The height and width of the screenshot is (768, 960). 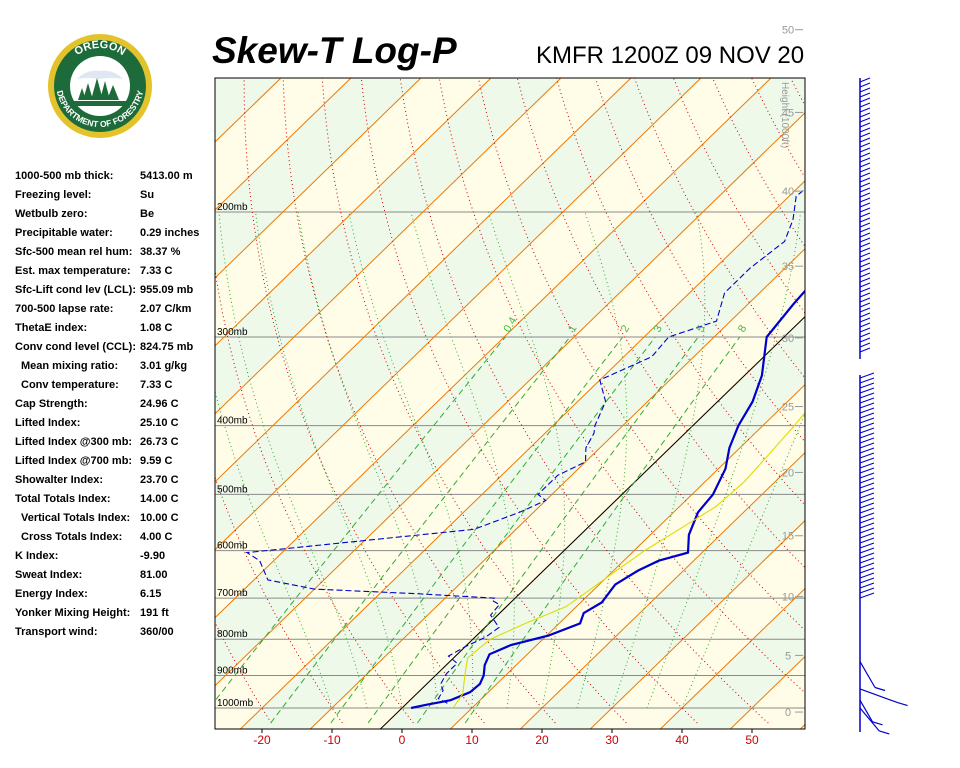 What do you see at coordinates (788, 267) in the screenshot?
I see `height-tick-label: 35` at bounding box center [788, 267].